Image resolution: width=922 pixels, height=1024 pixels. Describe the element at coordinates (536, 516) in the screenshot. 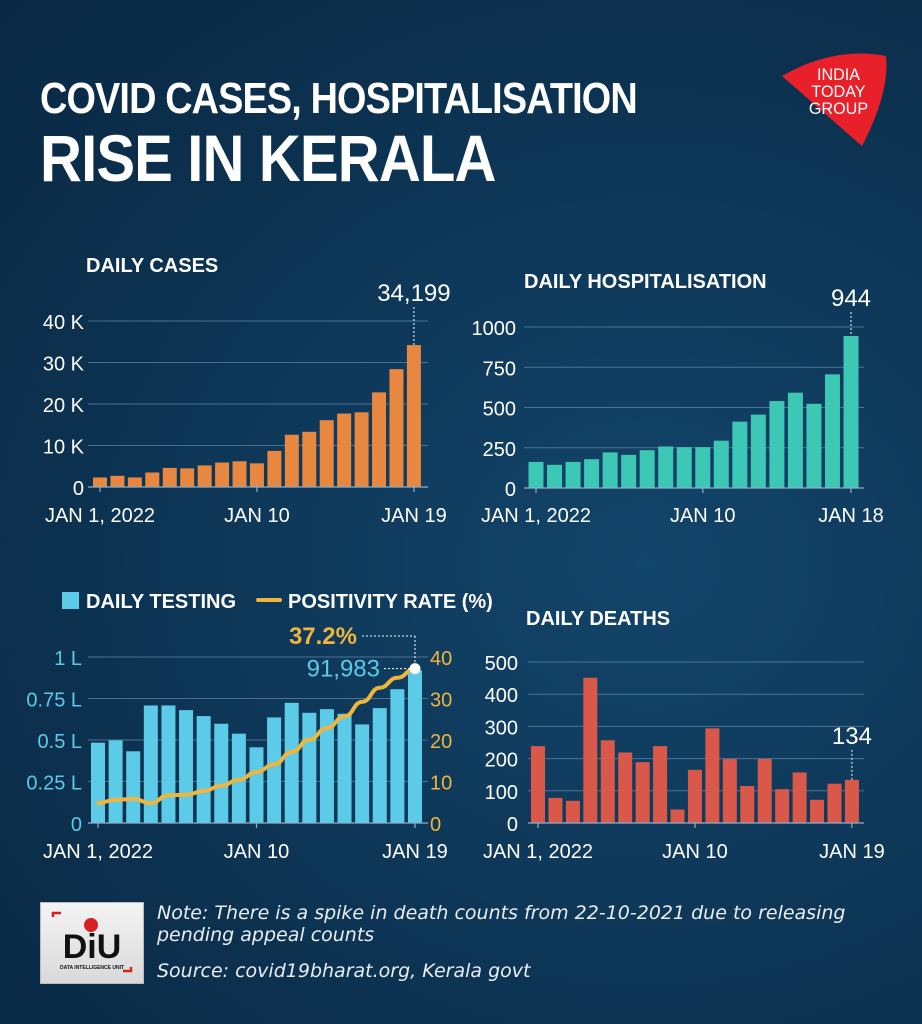

I see `hosp-xtick-label: JAN 1, 2022` at that location.